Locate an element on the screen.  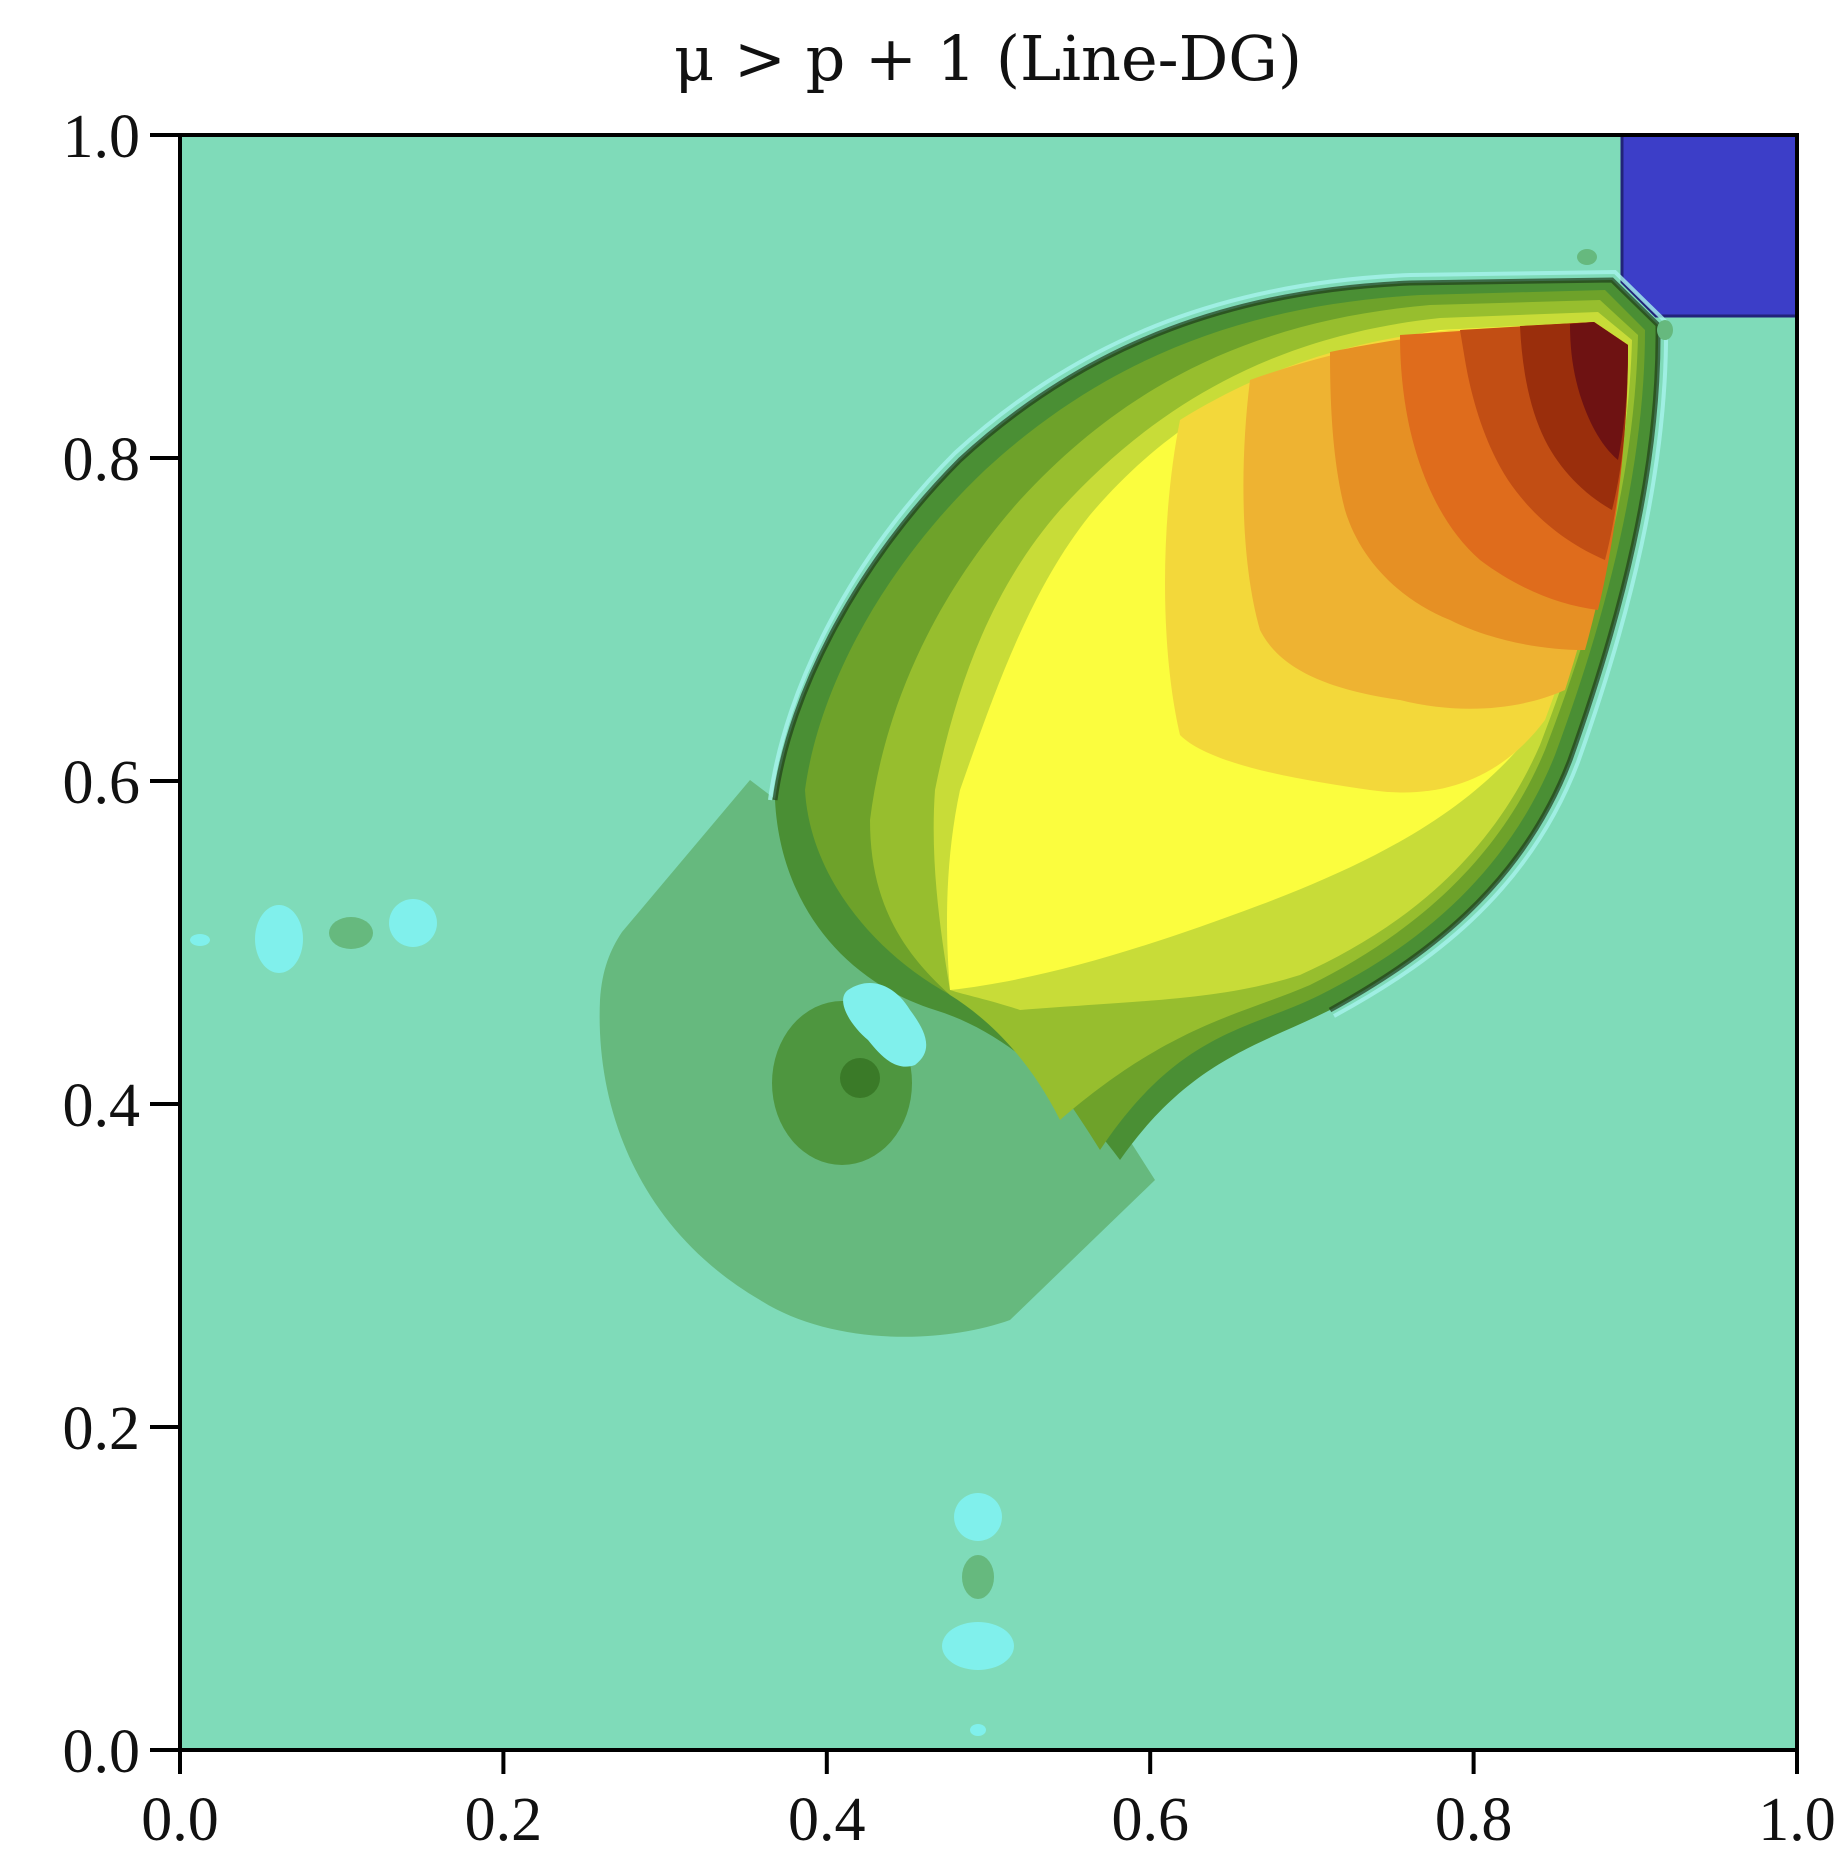
x-tick-label: 0.4 is located at coordinates (827, 1820).